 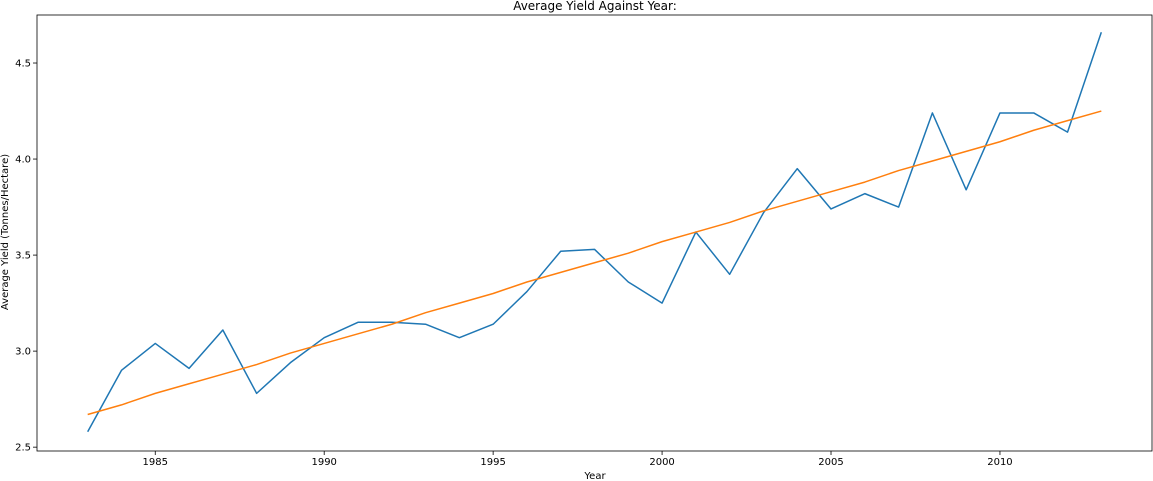 I want to click on y-tick-label: 3.5, so click(x=23, y=256).